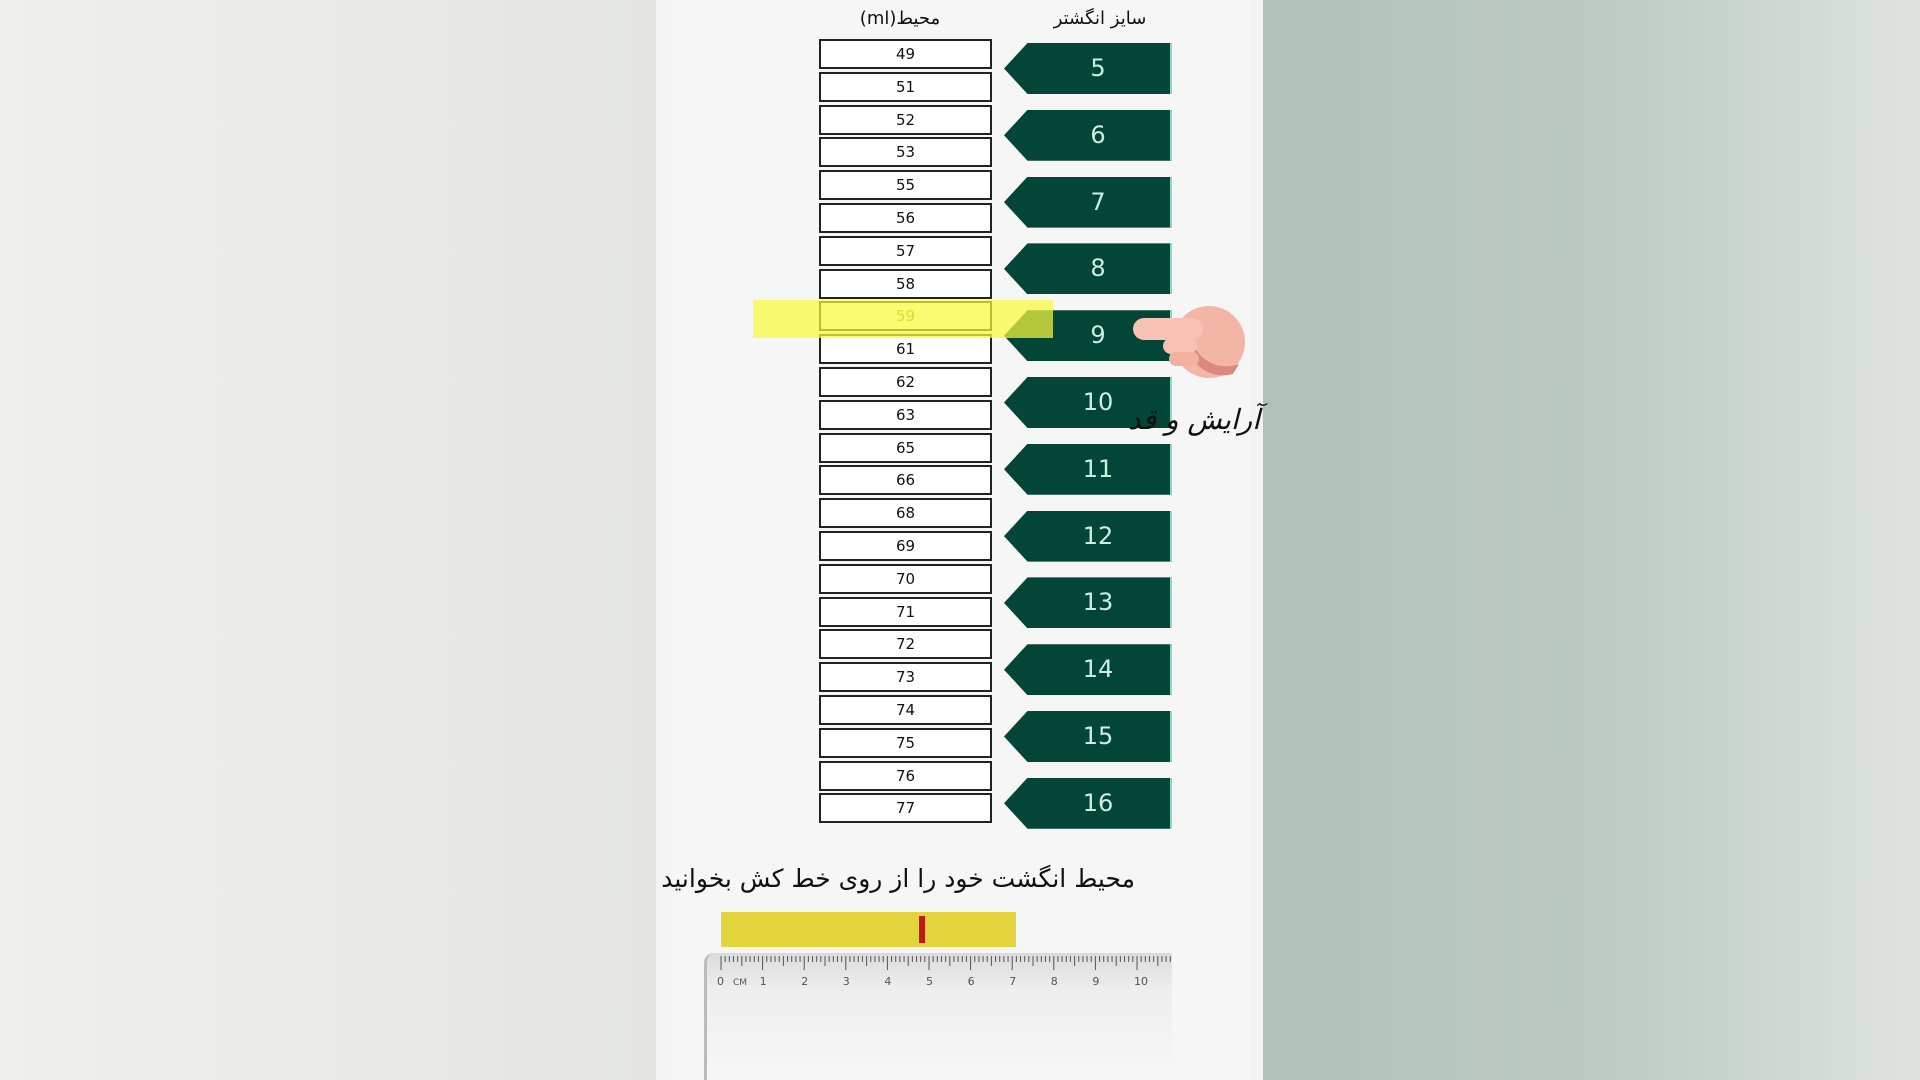  I want to click on circumference-cell: 70, so click(905, 578).